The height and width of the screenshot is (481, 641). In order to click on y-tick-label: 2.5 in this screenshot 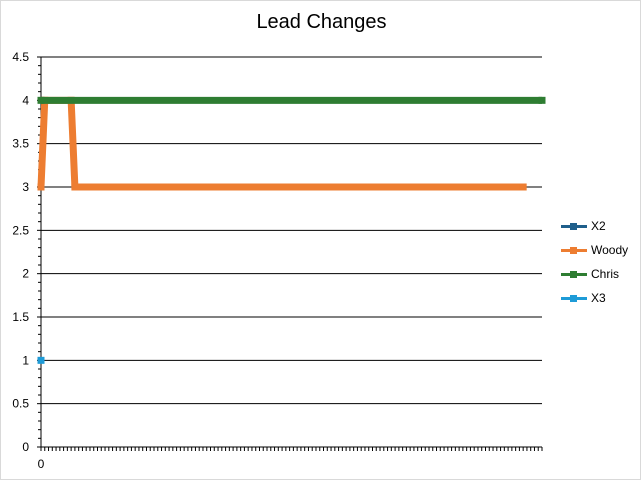, I will do `click(20, 230)`.